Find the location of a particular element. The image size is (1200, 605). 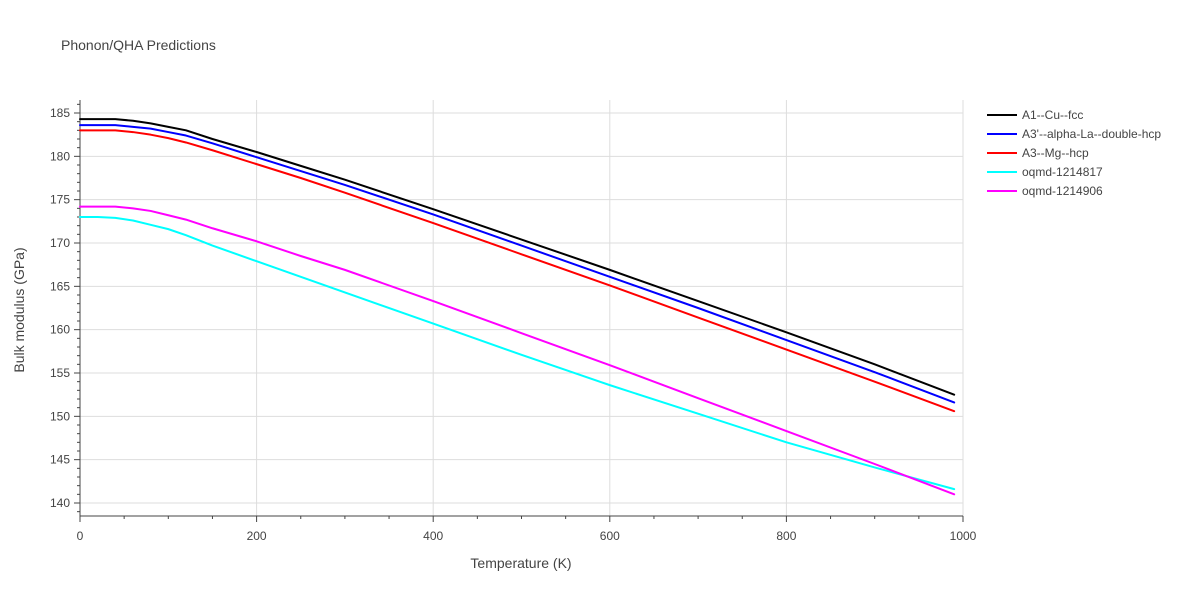

legend-label: oqmd-1214817 is located at coordinates (1062, 172).